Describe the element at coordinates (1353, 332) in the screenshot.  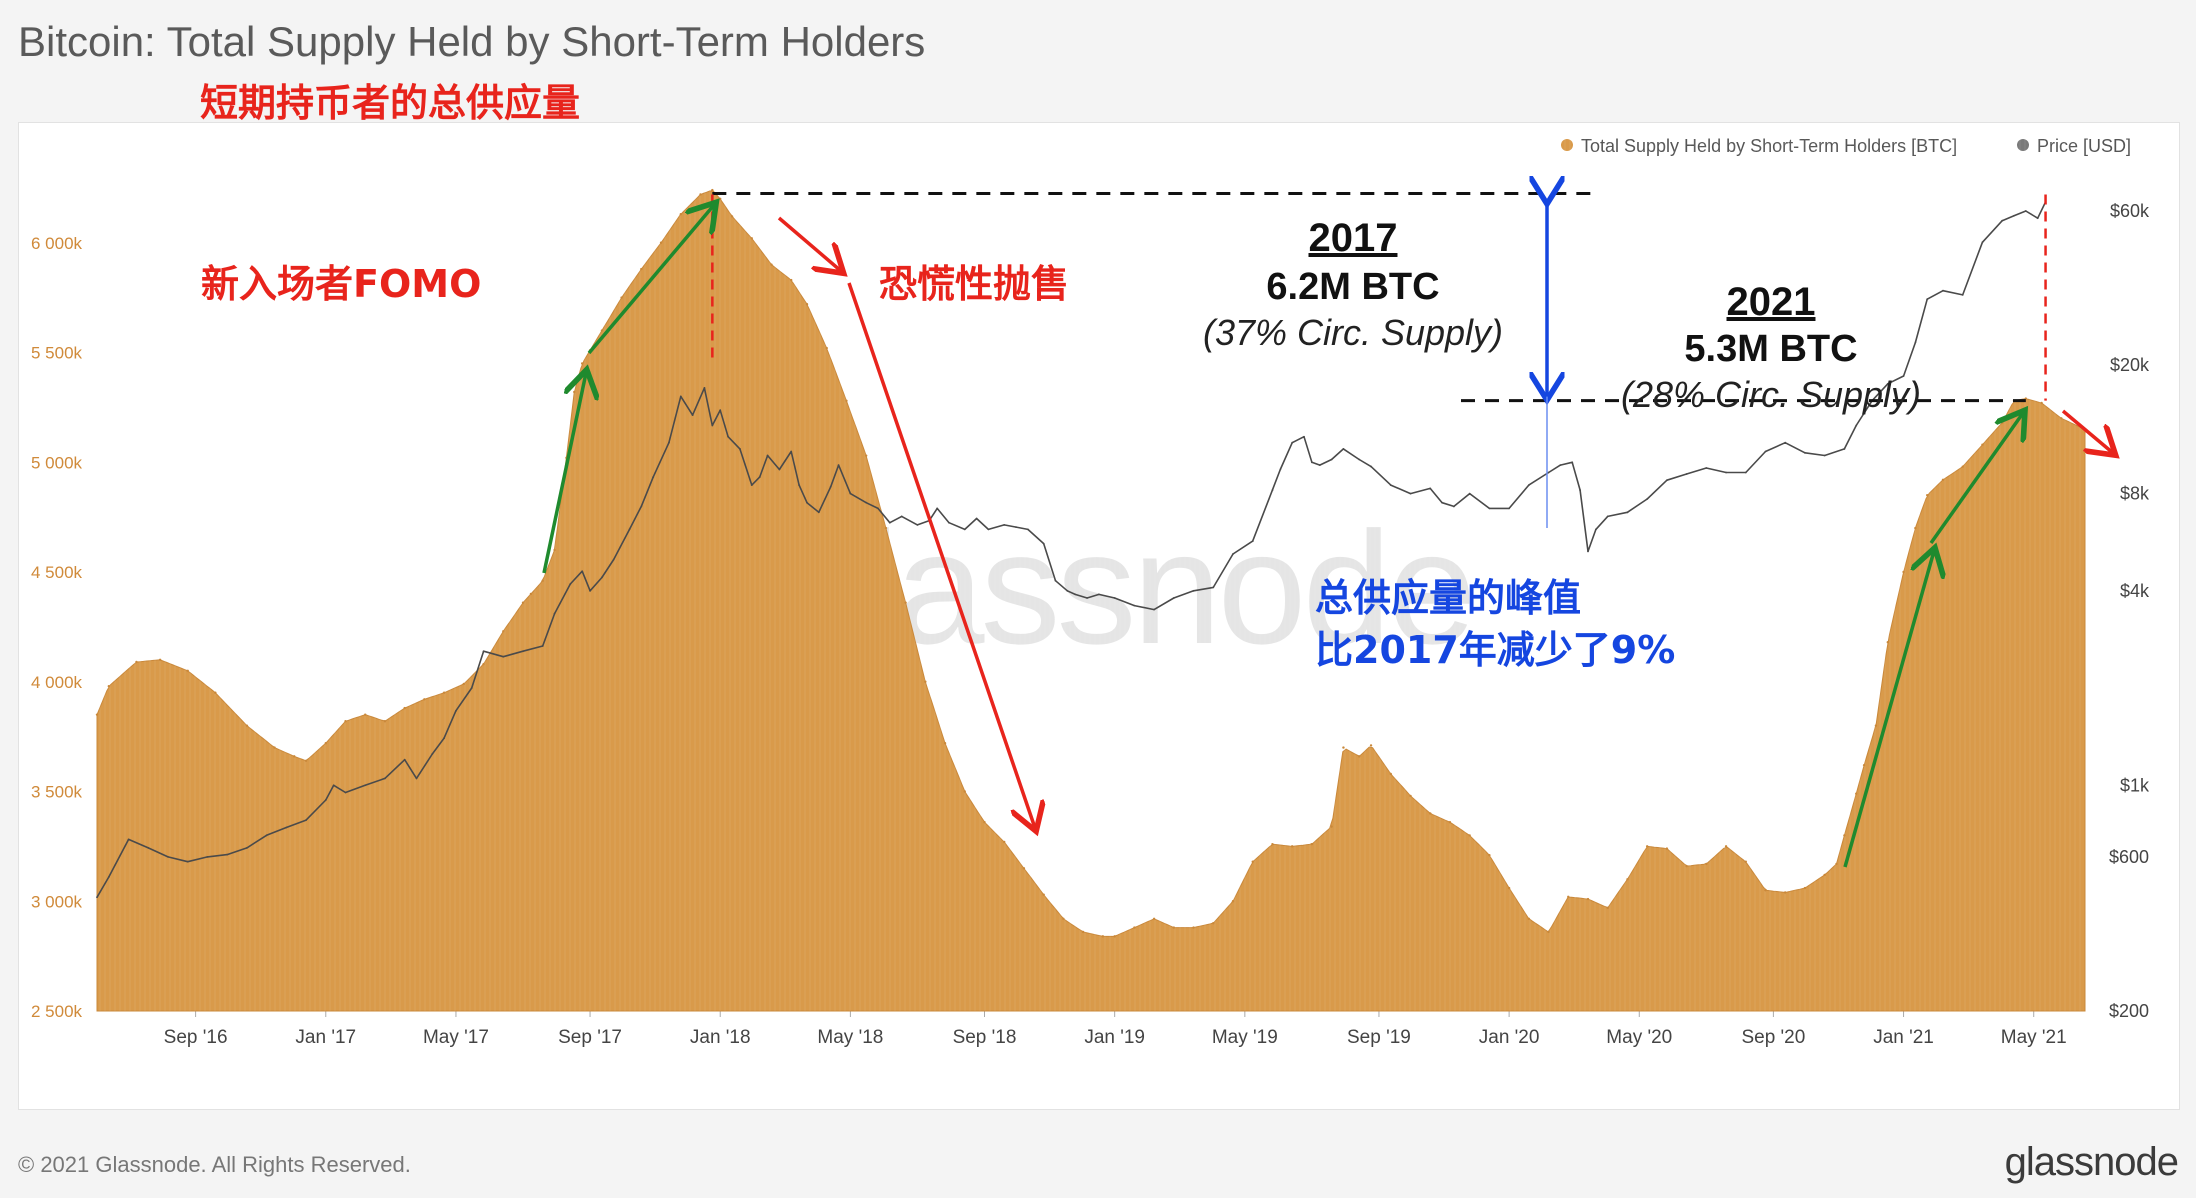
I see `peak-2017-pct: (37% Circ. Supply)` at that location.